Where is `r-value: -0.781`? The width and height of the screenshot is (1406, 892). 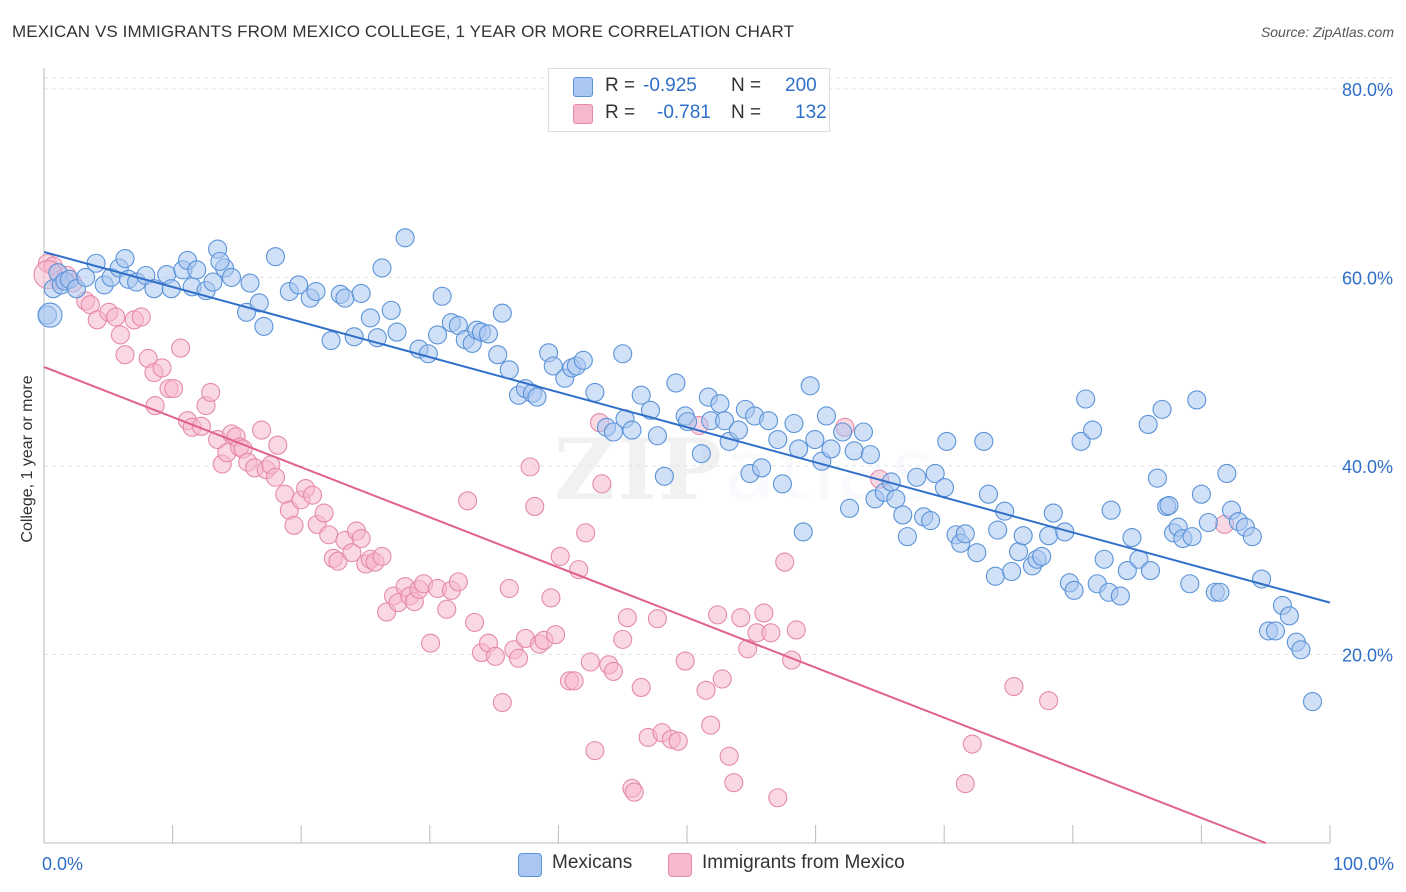
r-value: -0.781 is located at coordinates (684, 112).